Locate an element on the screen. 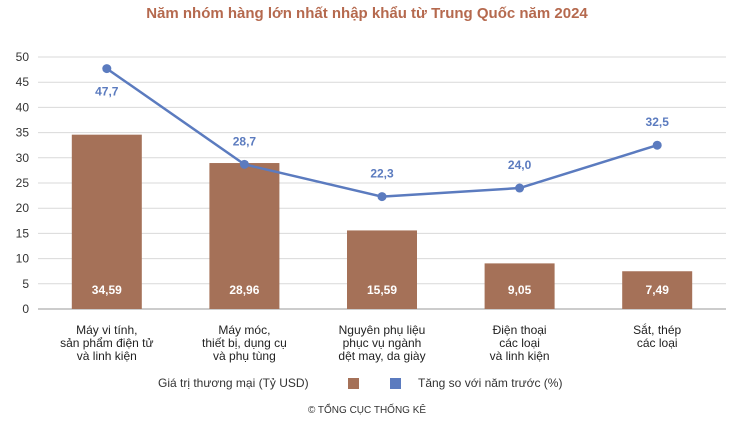  y-tick-label: 15 is located at coordinates (23, 233).